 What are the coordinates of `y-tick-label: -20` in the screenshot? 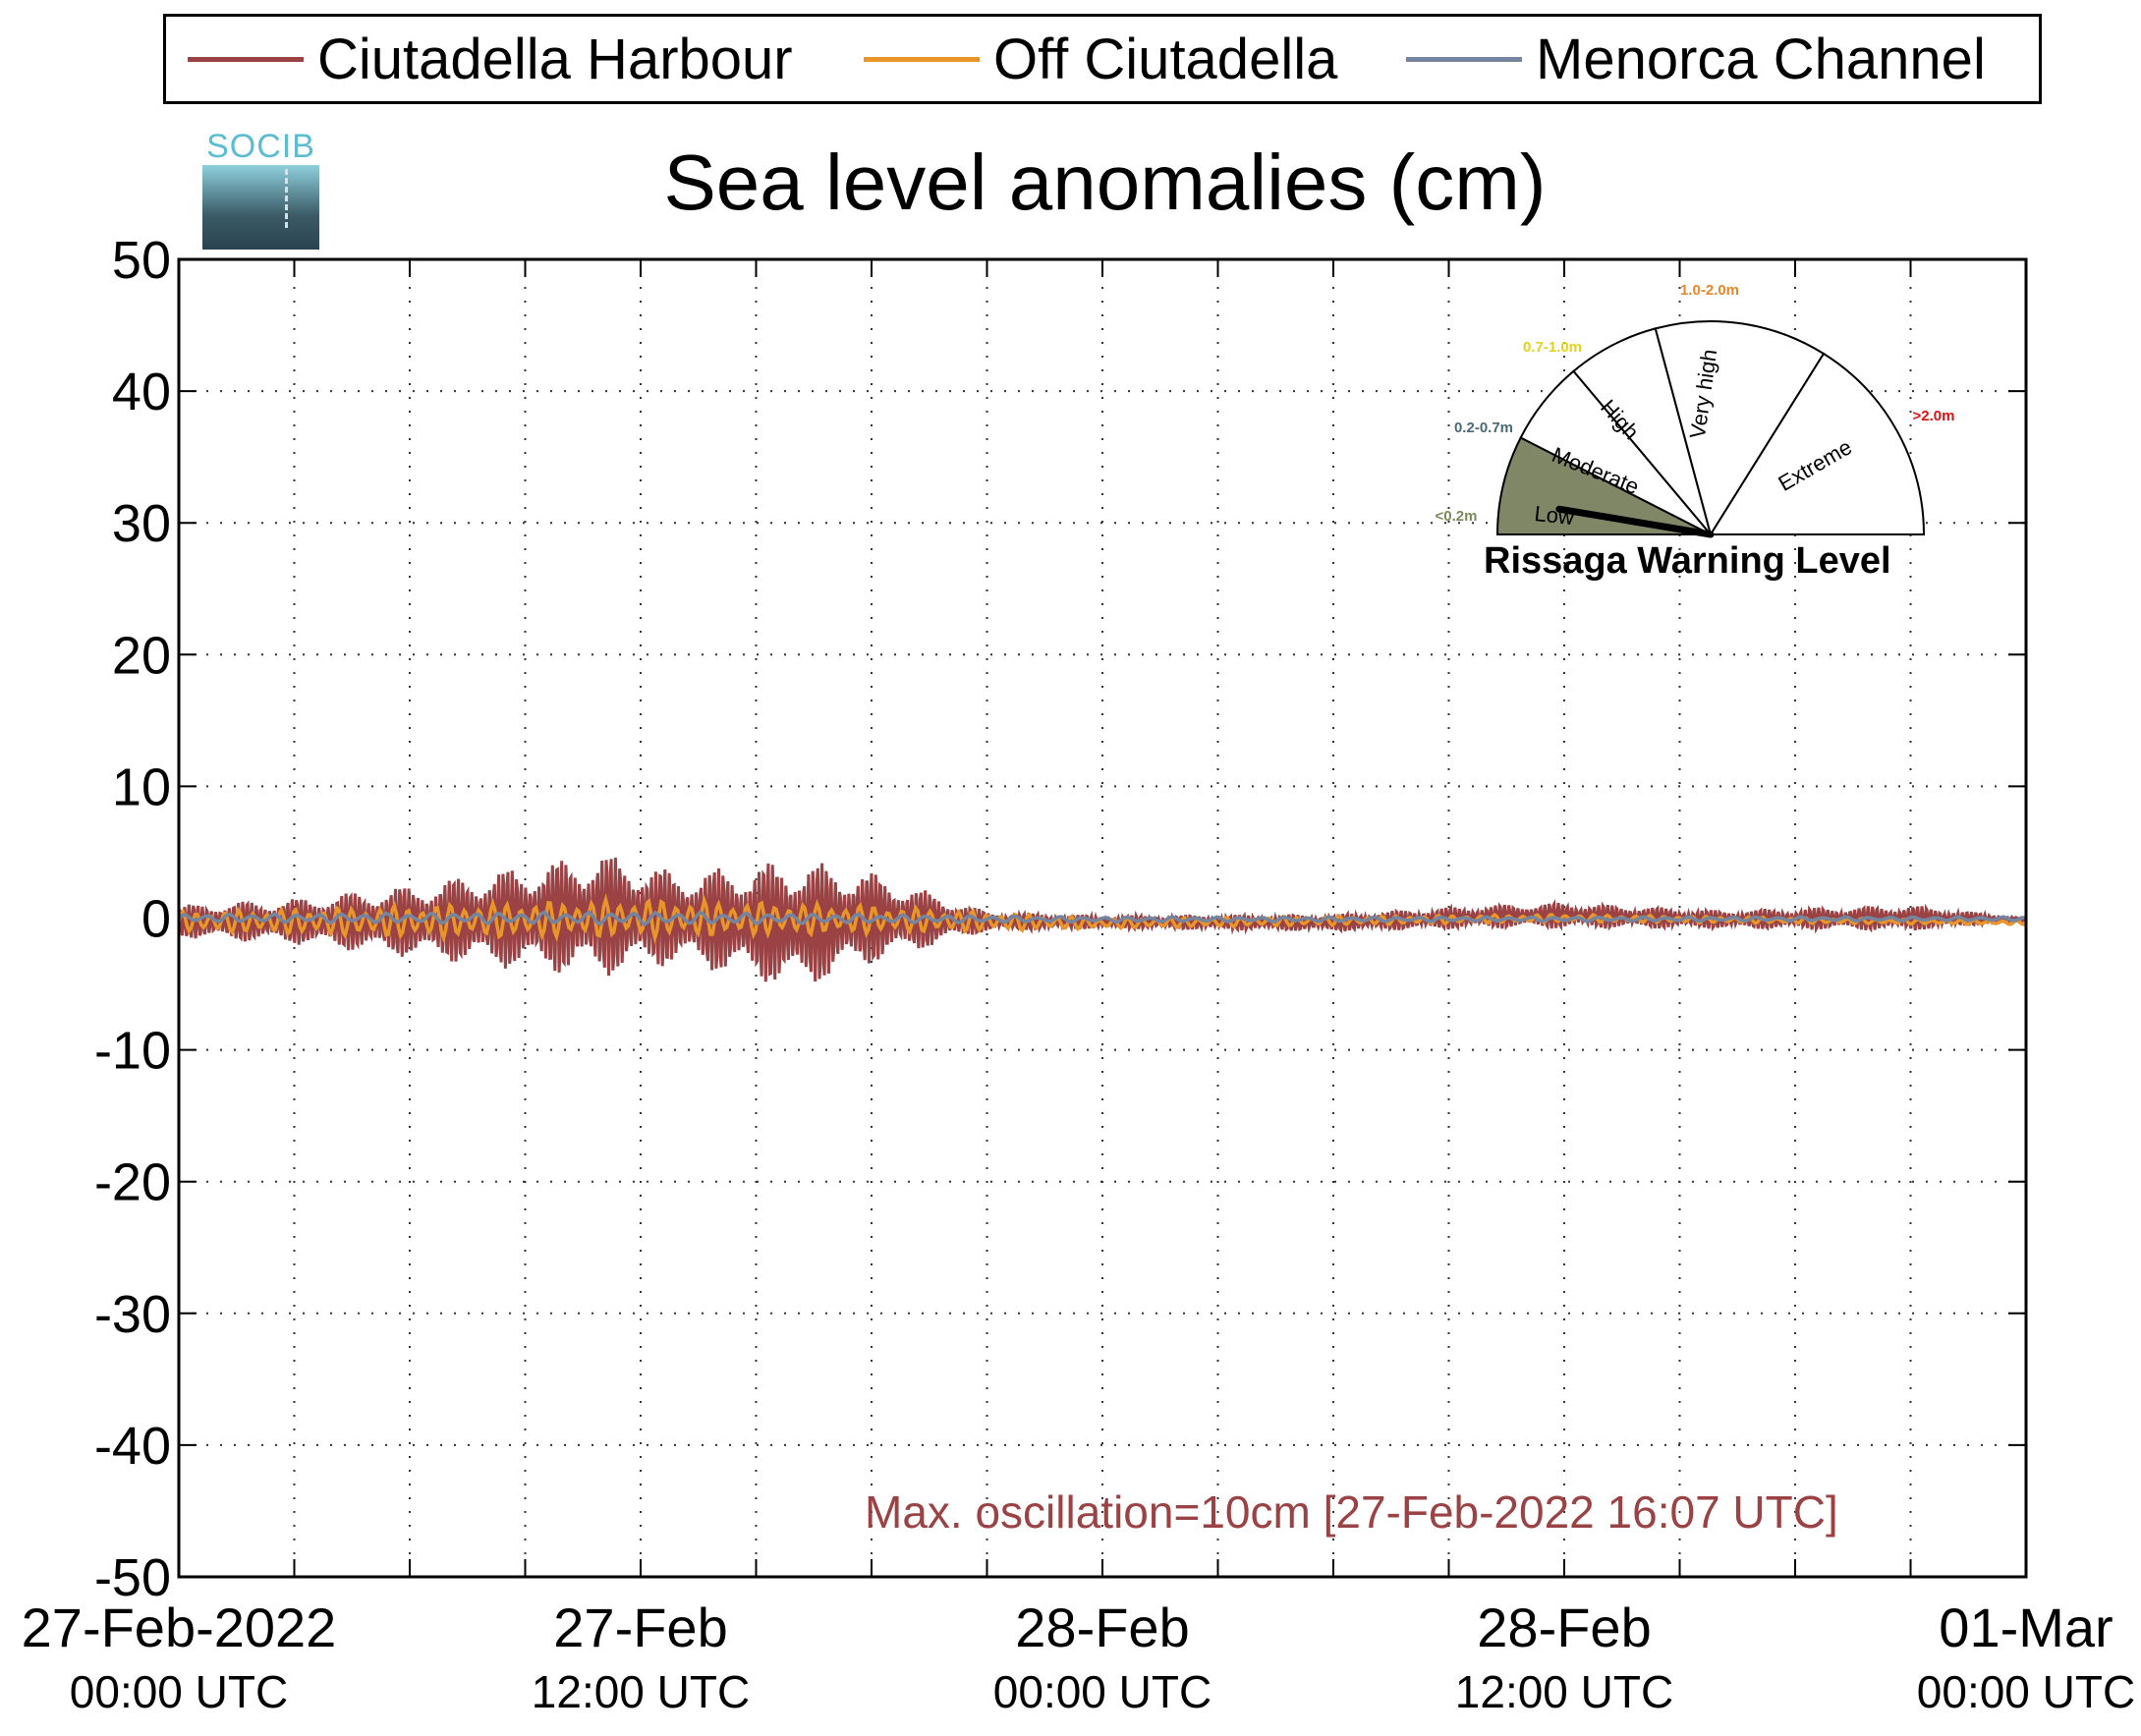 It's located at (132, 1182).